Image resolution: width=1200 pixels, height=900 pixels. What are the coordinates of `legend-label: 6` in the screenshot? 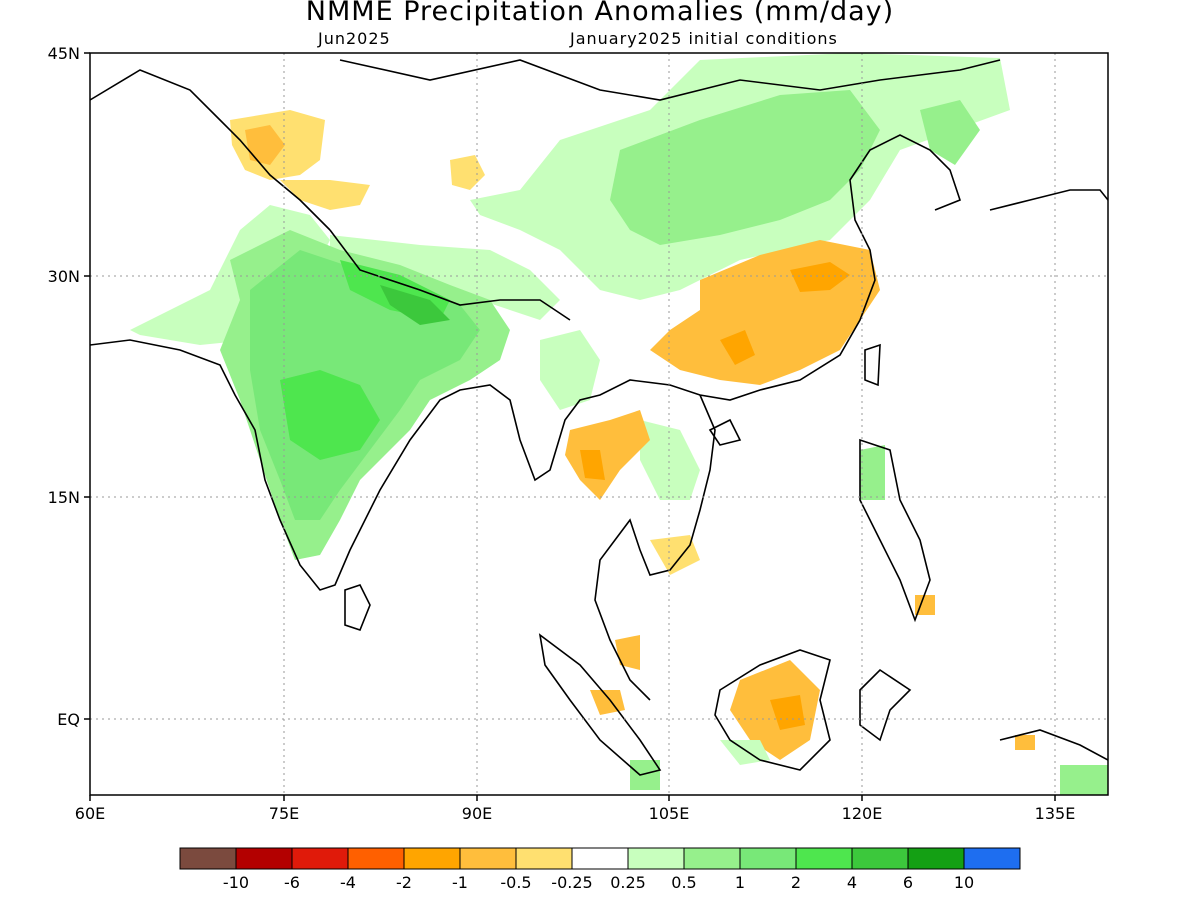 It's located at (908, 882).